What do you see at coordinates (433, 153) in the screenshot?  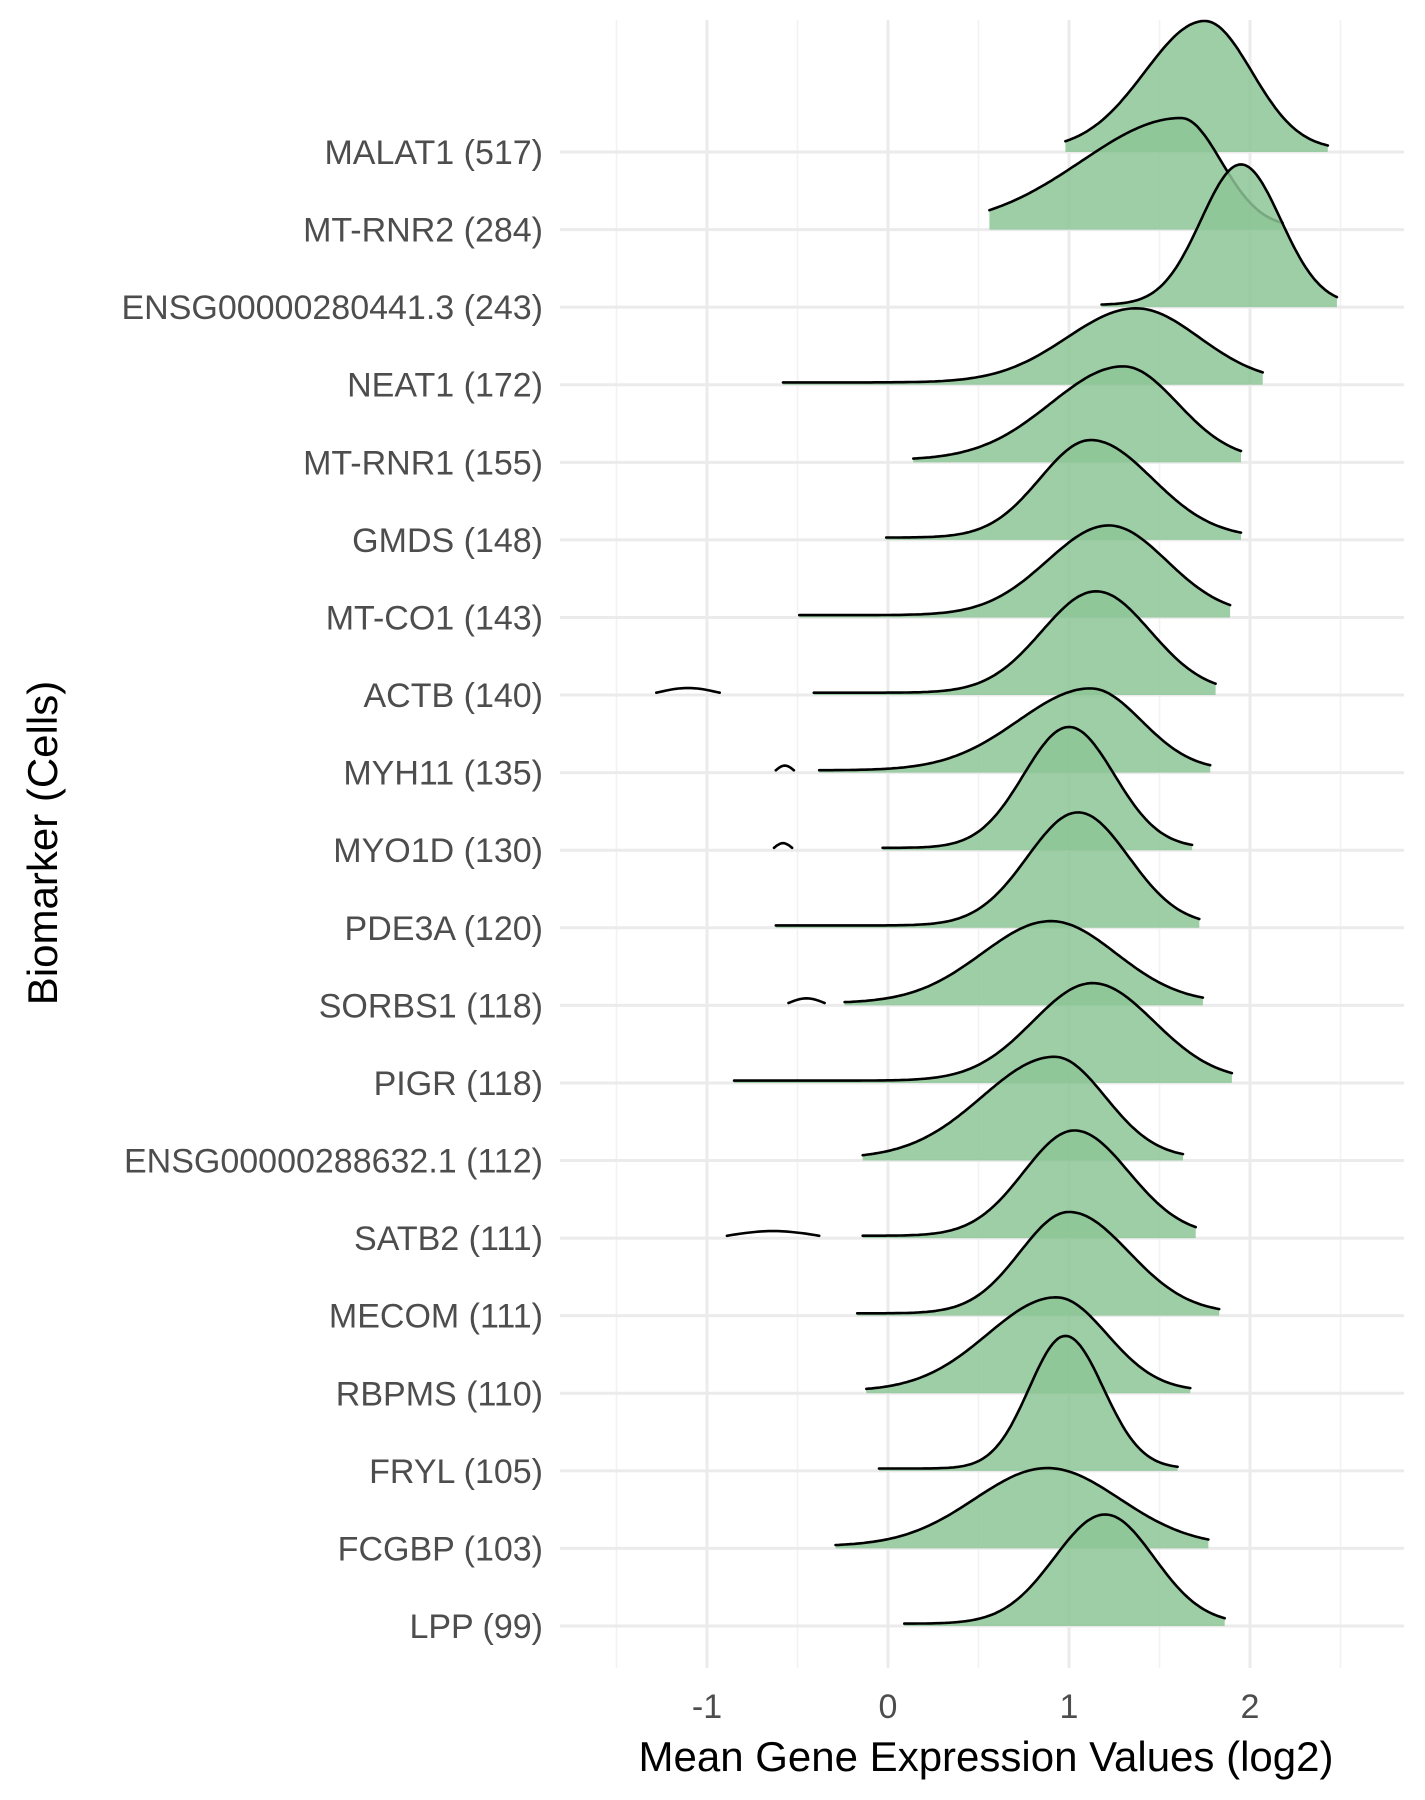 I see `y-tick-label: MALAT1 (517)` at bounding box center [433, 153].